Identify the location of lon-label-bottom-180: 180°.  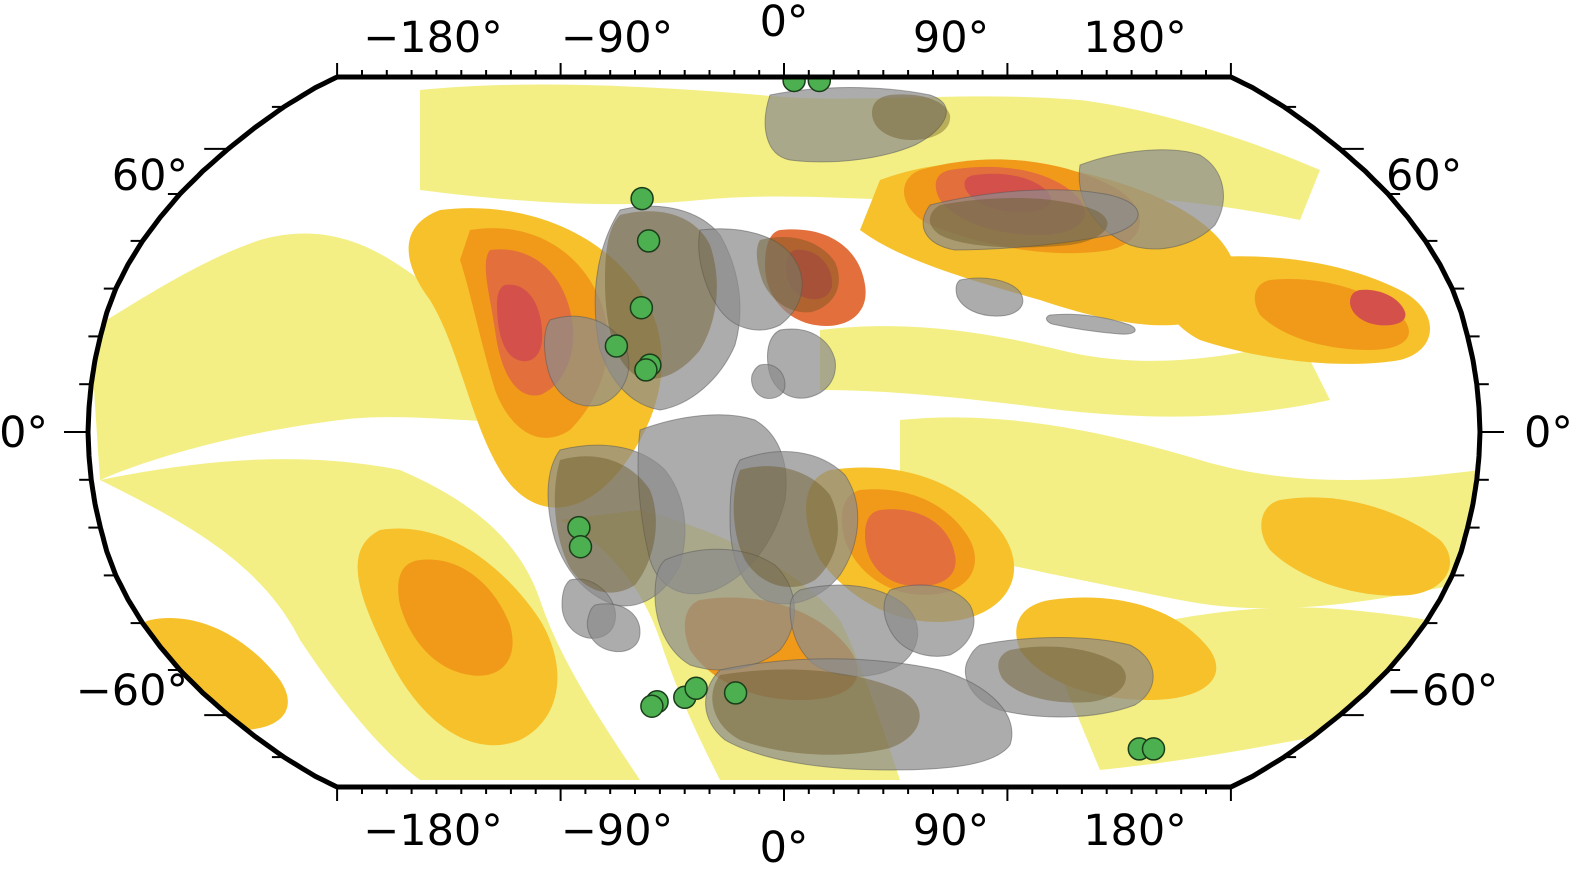
(1135, 831).